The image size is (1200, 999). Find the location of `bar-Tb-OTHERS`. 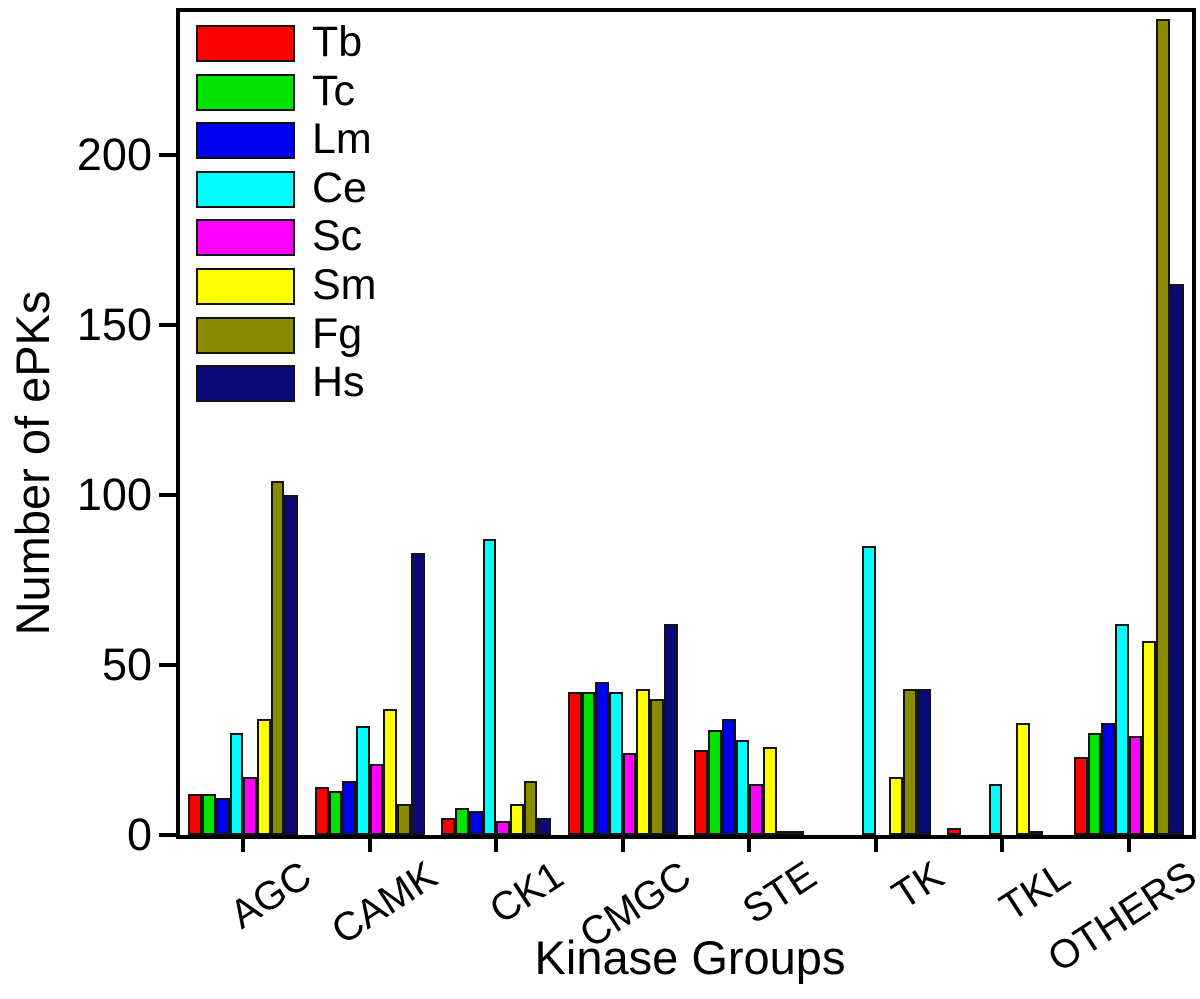

bar-Tb-OTHERS is located at coordinates (1080, 795).